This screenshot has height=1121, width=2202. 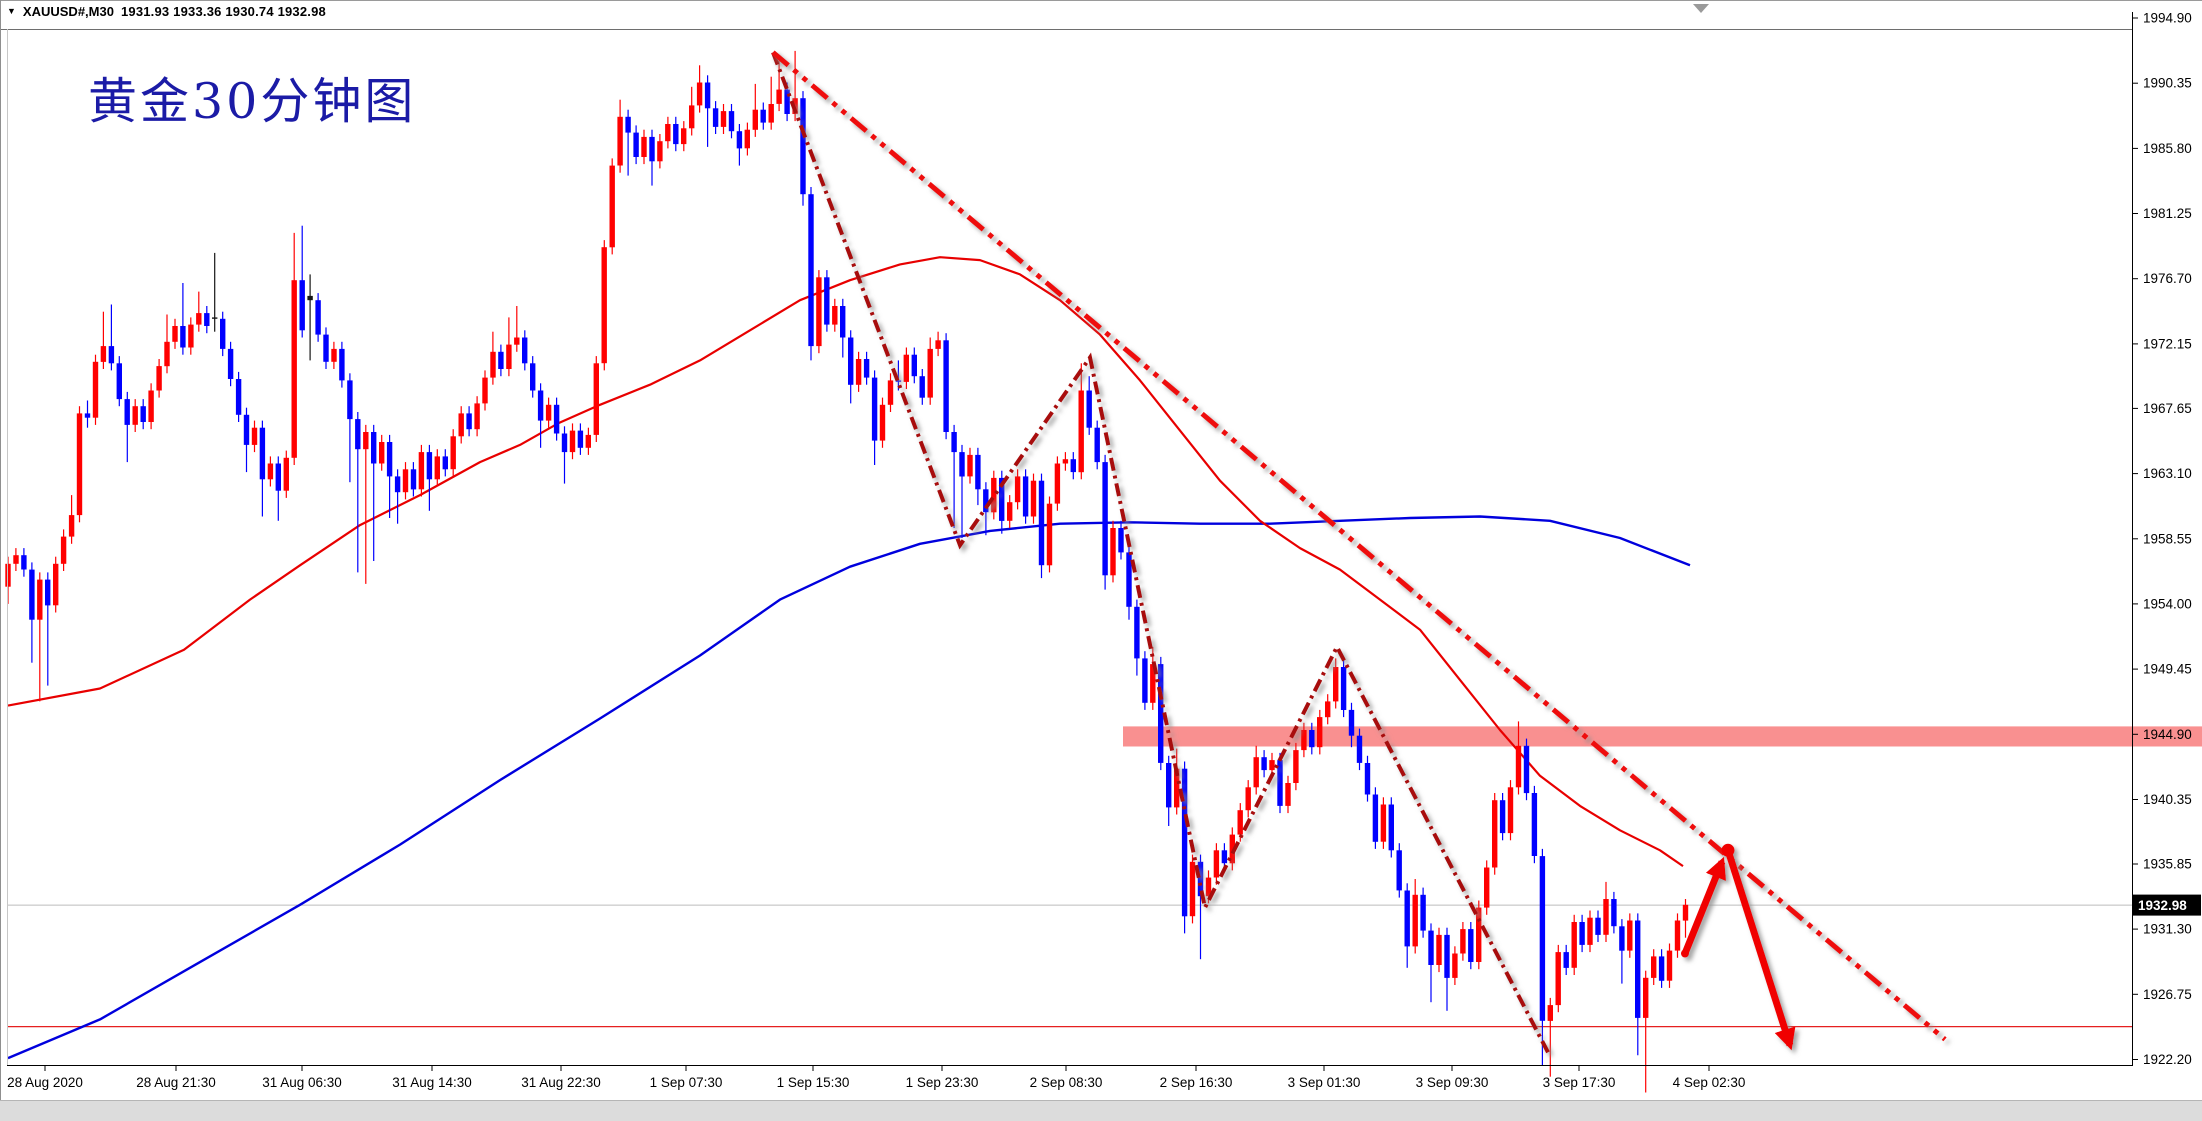 I want to click on svg-text: 3 Sep 01:30, so click(x=1324, y=1082).